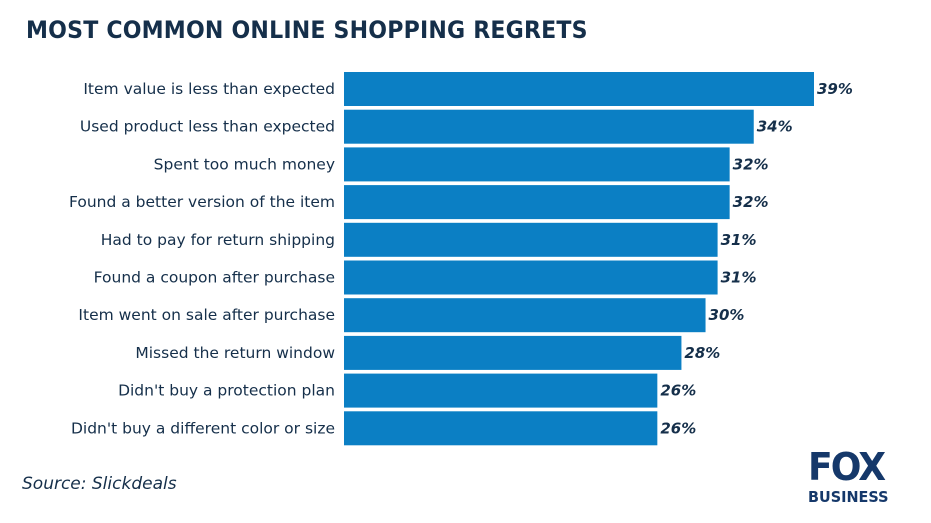 This screenshot has height=523, width=931. I want to click on value-label: 28%, so click(702, 353).